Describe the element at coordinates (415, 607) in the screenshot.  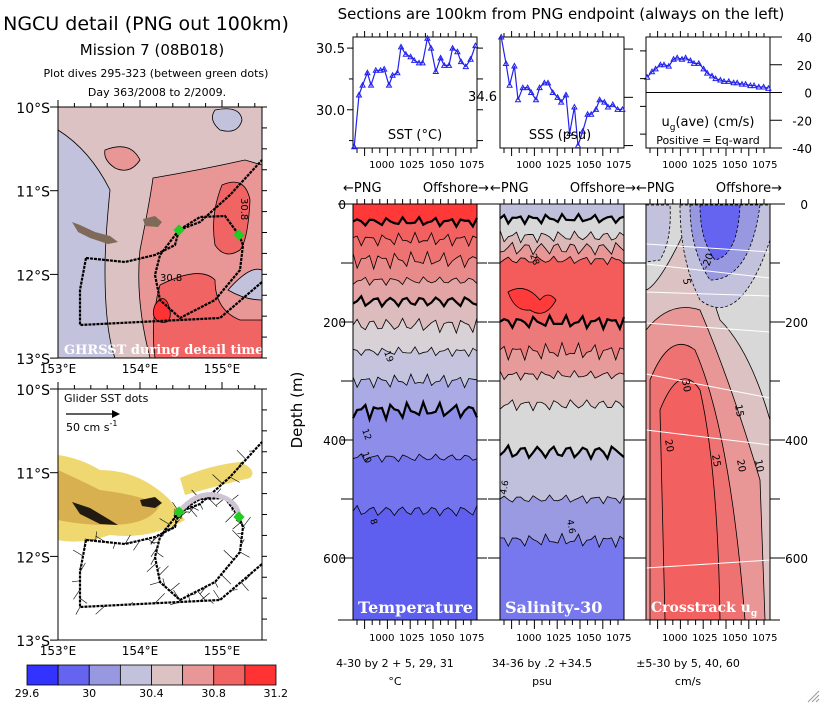
I see `section-title: Temperature` at that location.